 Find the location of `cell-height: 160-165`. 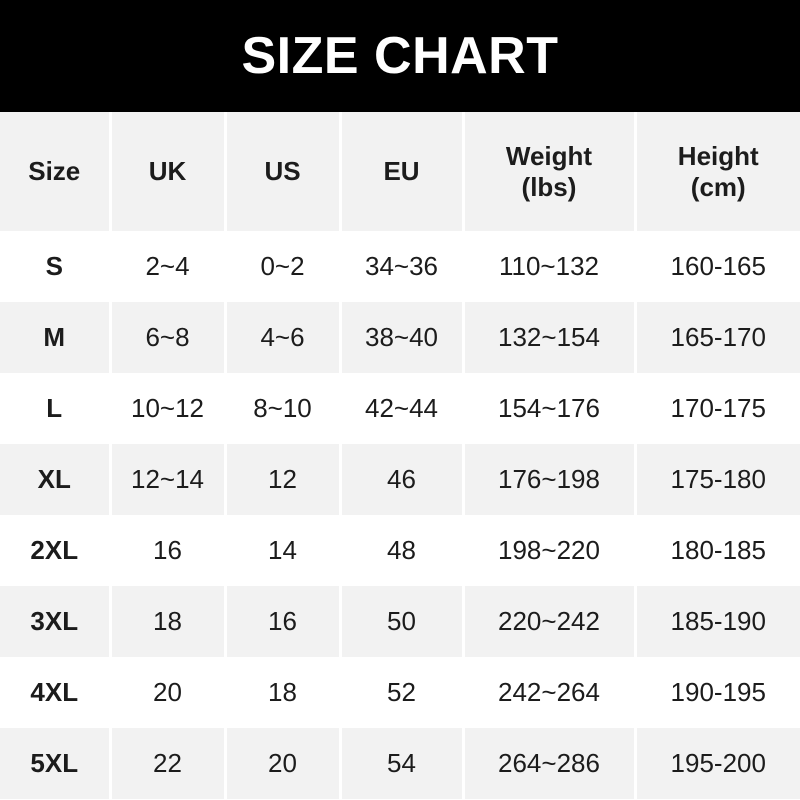

cell-height: 160-165 is located at coordinates (718, 266).